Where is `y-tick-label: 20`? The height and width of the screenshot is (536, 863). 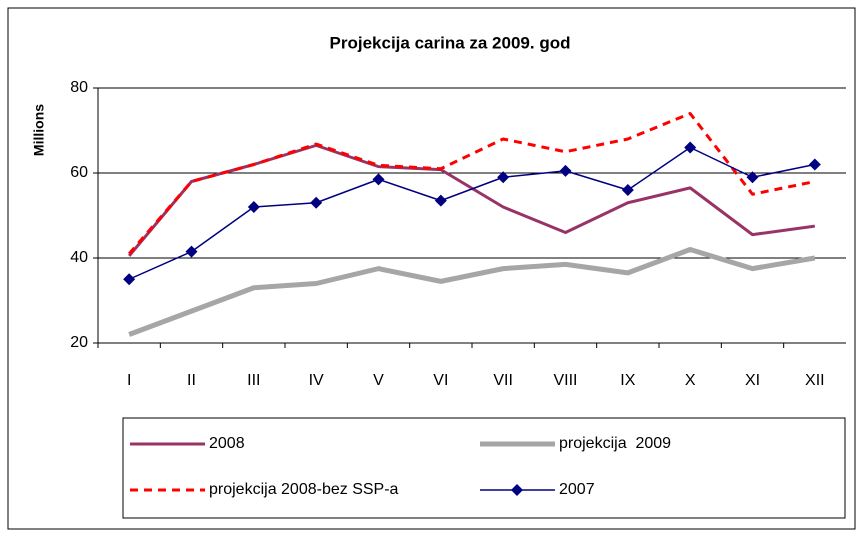
y-tick-label: 20 is located at coordinates (79, 342).